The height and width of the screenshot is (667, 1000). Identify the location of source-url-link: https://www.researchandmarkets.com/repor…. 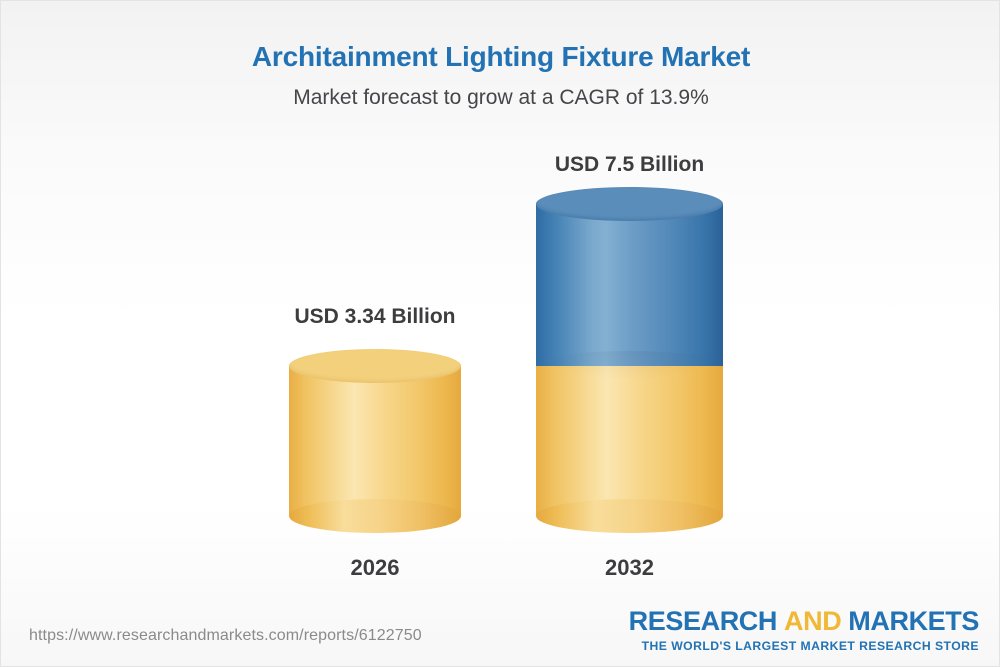
(225, 635).